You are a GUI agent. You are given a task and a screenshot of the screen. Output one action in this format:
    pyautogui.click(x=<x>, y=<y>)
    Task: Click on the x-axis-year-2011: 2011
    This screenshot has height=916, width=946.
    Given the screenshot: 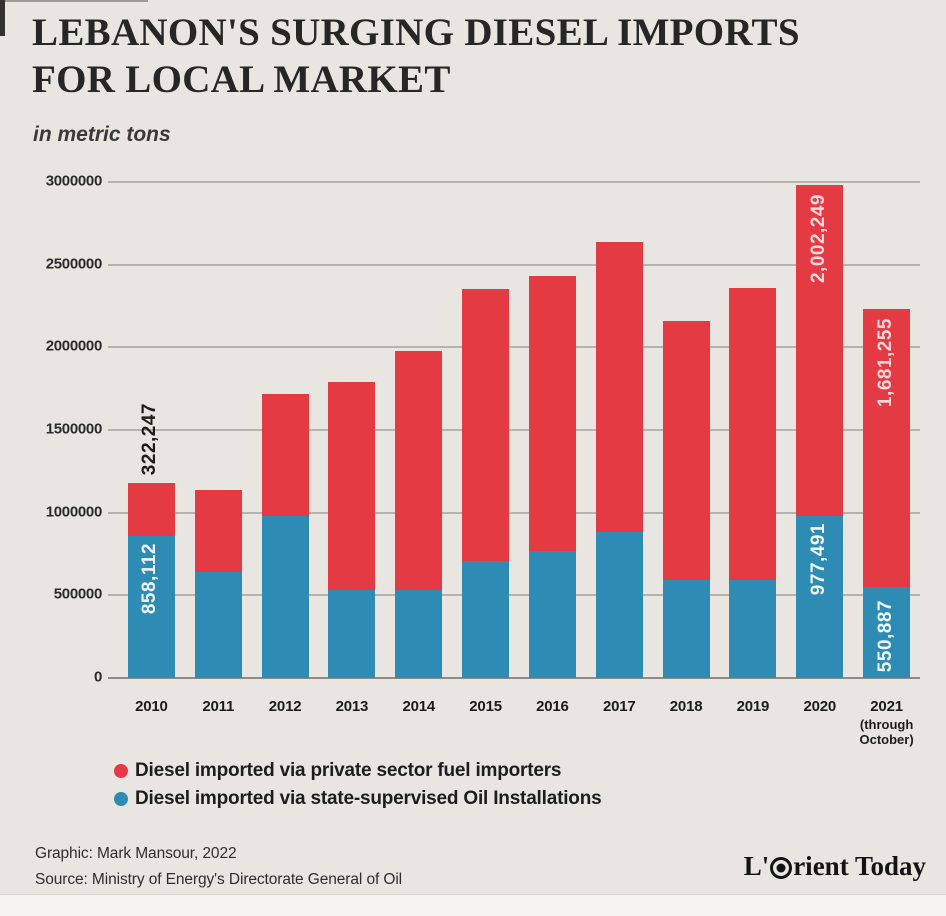 What is the action you would take?
    pyautogui.click(x=218, y=706)
    